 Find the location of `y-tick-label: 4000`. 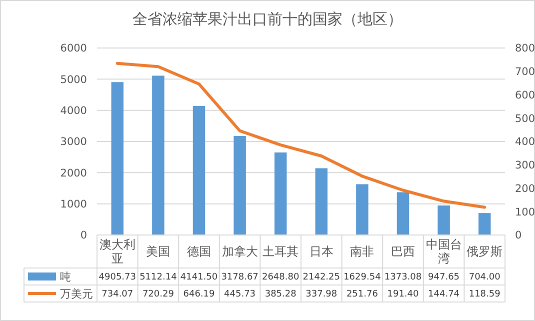

y-tick-label: 4000 is located at coordinates (73, 111).